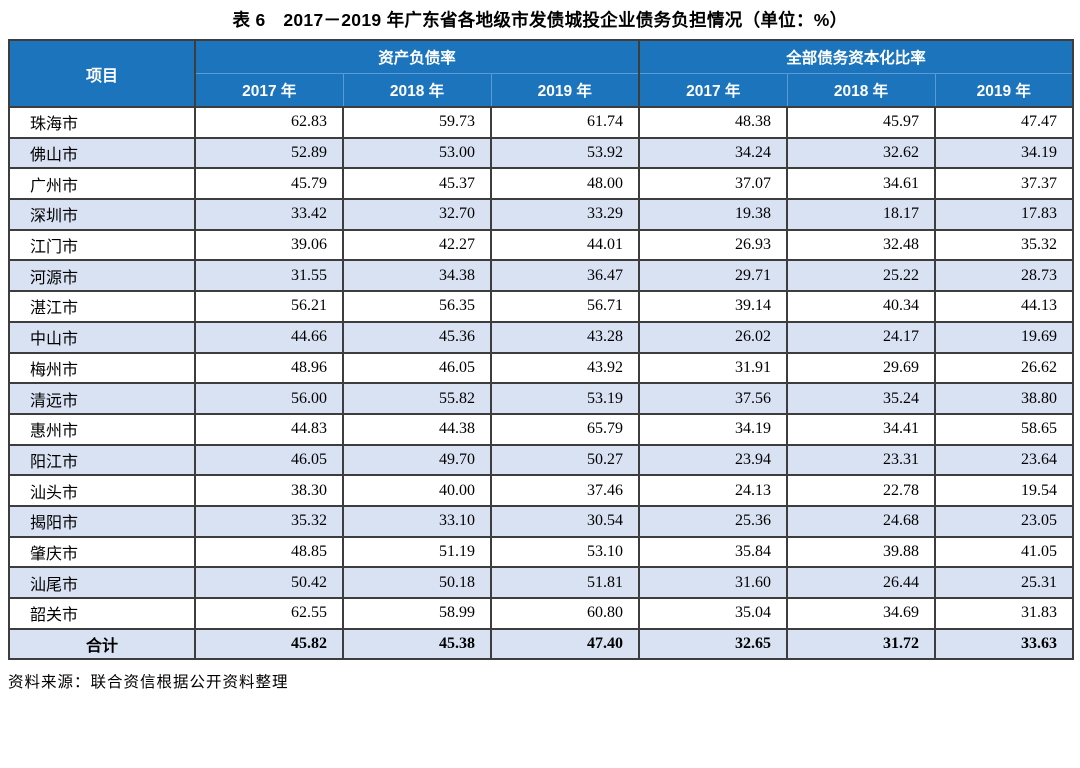  What do you see at coordinates (102, 73) in the screenshot?
I see `item-column-header: 项目` at bounding box center [102, 73].